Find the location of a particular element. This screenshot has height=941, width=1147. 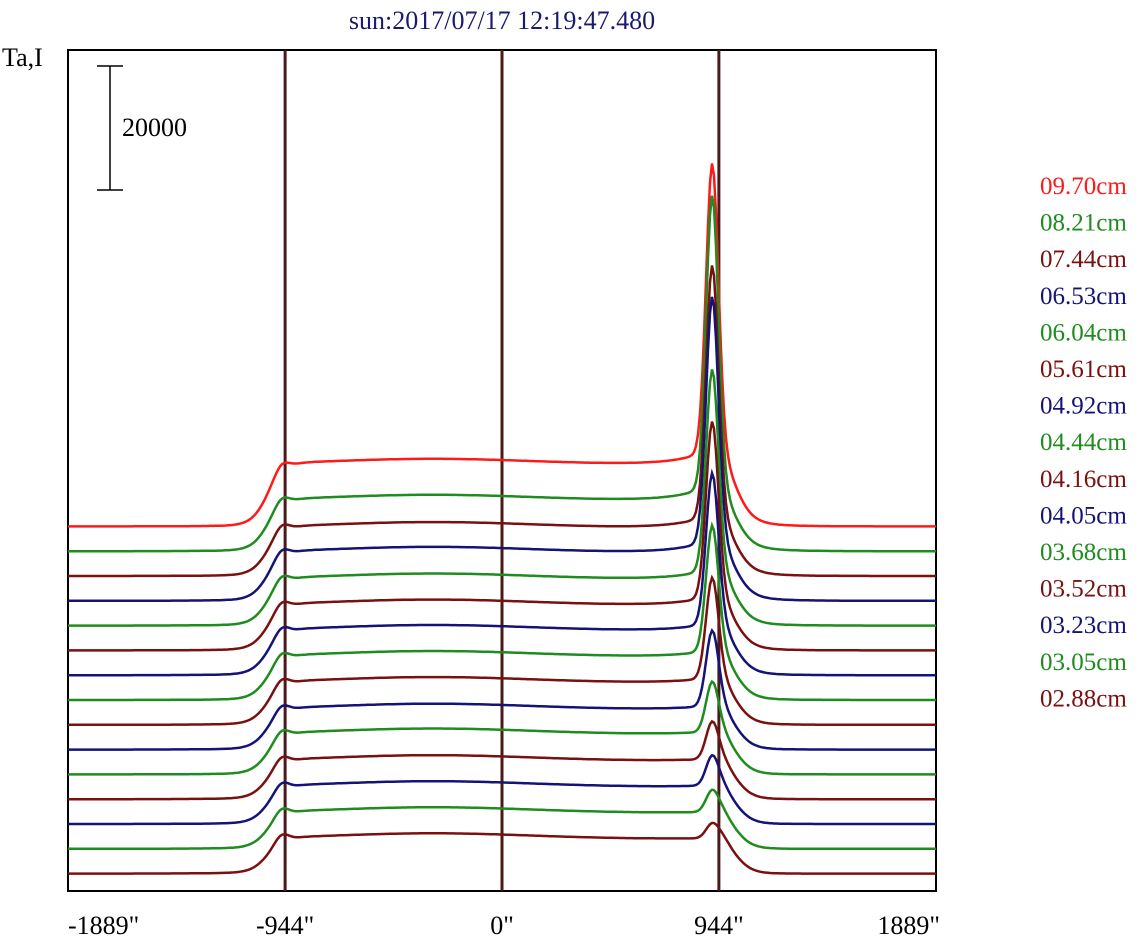

legend-entry-9: 04.05cm is located at coordinates (1083, 515).